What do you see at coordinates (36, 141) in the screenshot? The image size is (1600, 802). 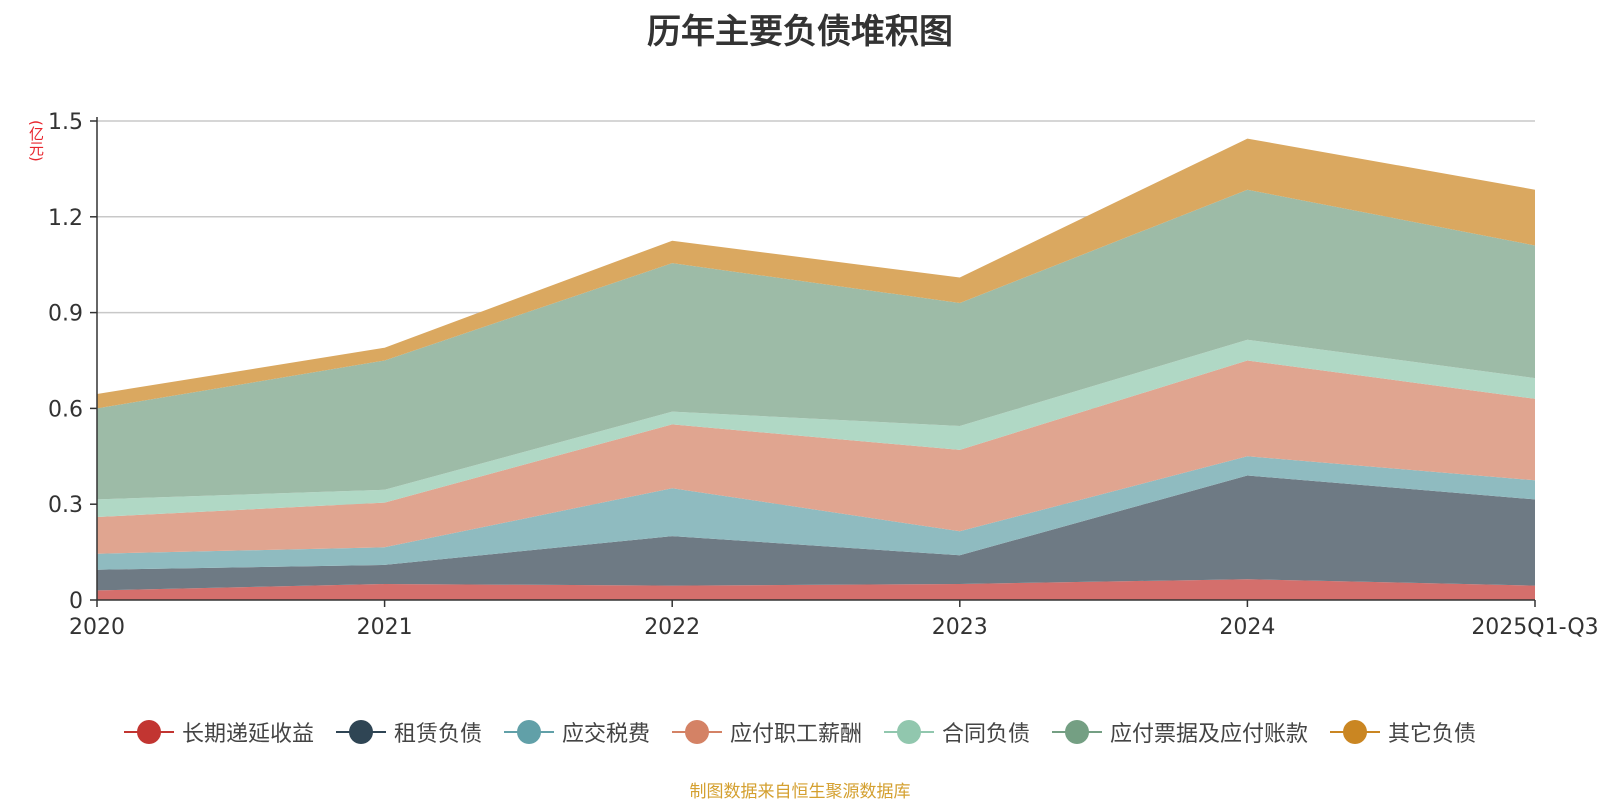 I see `y-axis-unit-label: (亿元)` at bounding box center [36, 141].